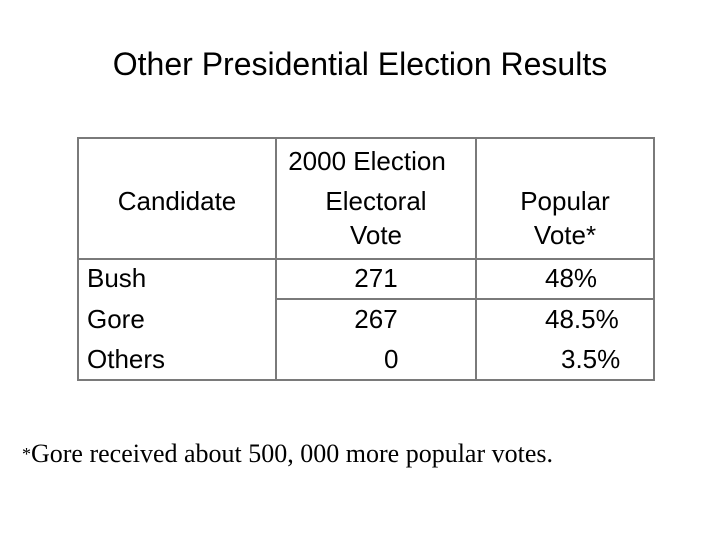 This screenshot has height=540, width=720. I want to click on page-title: Other Presidential Election Results, so click(360, 64).